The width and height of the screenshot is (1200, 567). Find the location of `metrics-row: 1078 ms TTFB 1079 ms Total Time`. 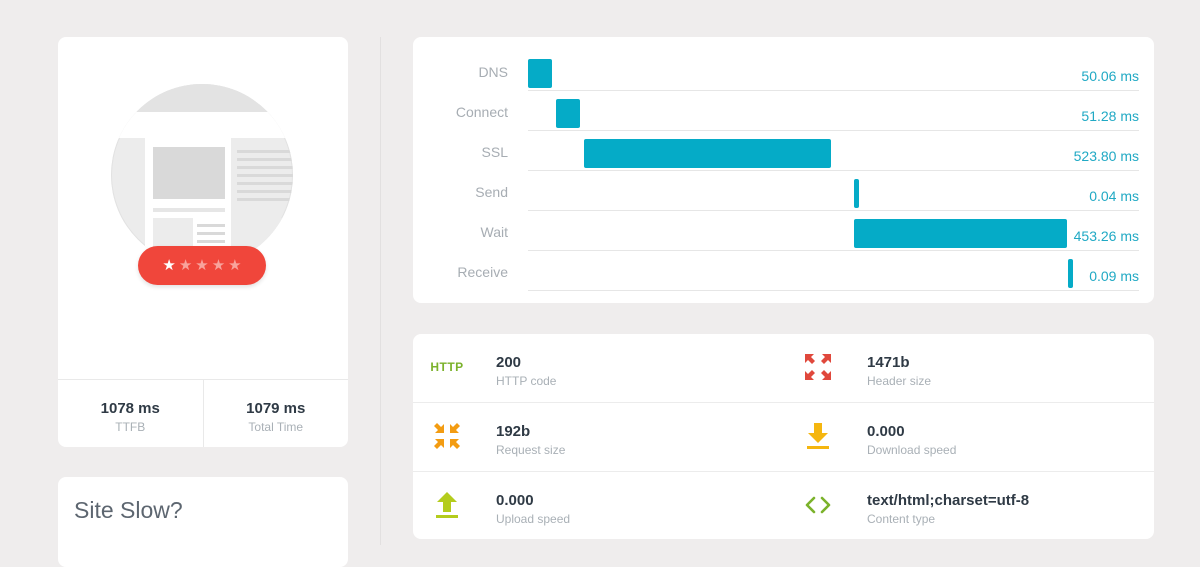

metrics-row: 1078 ms TTFB 1079 ms Total Time is located at coordinates (203, 413).